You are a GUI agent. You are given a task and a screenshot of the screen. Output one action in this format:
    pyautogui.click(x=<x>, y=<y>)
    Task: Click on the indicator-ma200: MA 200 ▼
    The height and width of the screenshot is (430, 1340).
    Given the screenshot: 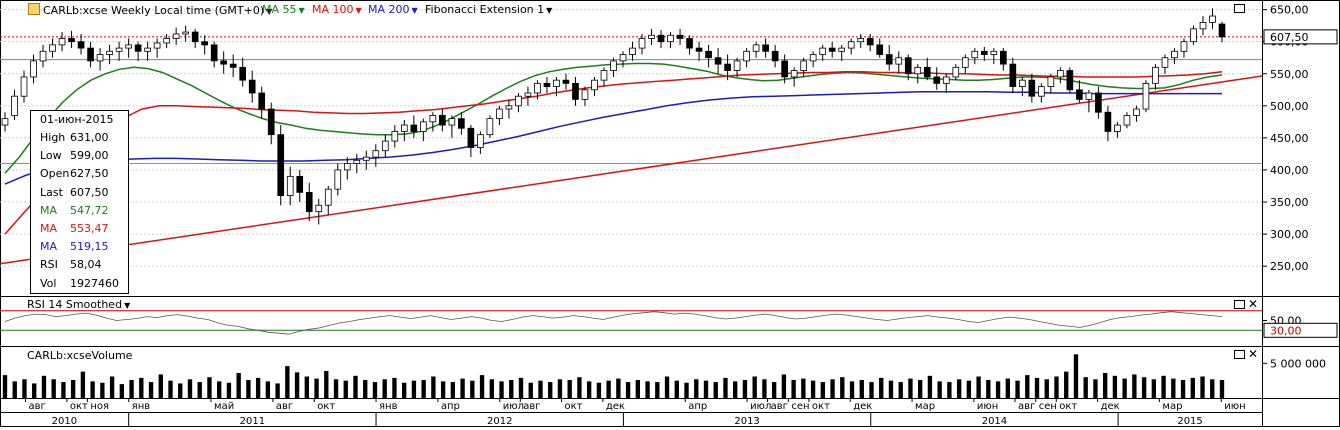 What is the action you would take?
    pyautogui.click(x=393, y=10)
    